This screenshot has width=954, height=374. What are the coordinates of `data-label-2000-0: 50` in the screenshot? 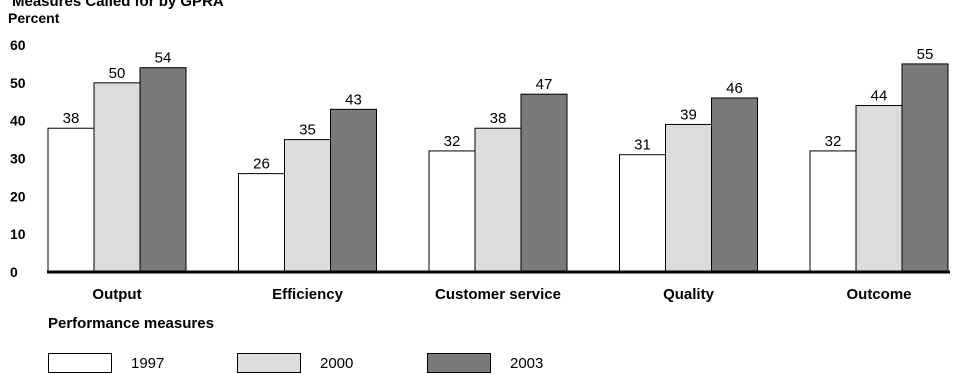 It's located at (117, 73).